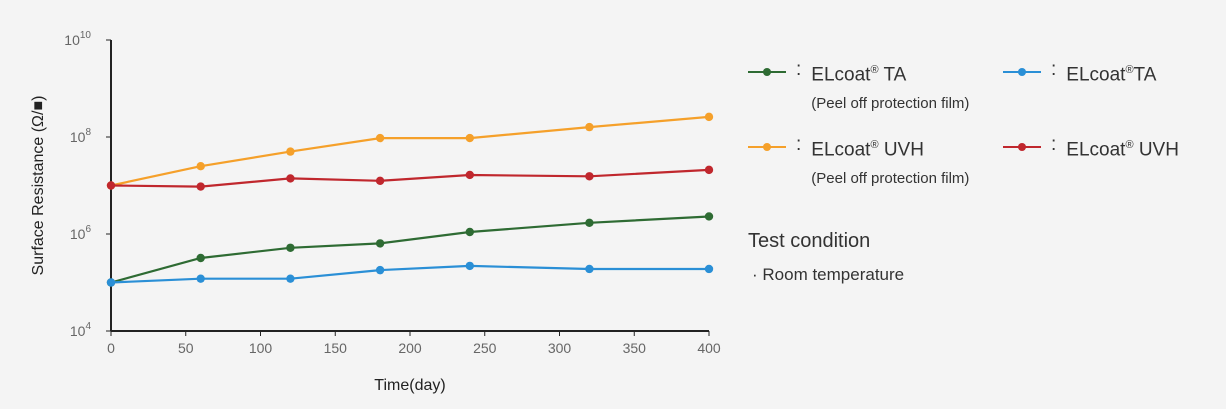 Image resolution: width=1226 pixels, height=409 pixels. I want to click on x-tick-label: 50, so click(186, 348).